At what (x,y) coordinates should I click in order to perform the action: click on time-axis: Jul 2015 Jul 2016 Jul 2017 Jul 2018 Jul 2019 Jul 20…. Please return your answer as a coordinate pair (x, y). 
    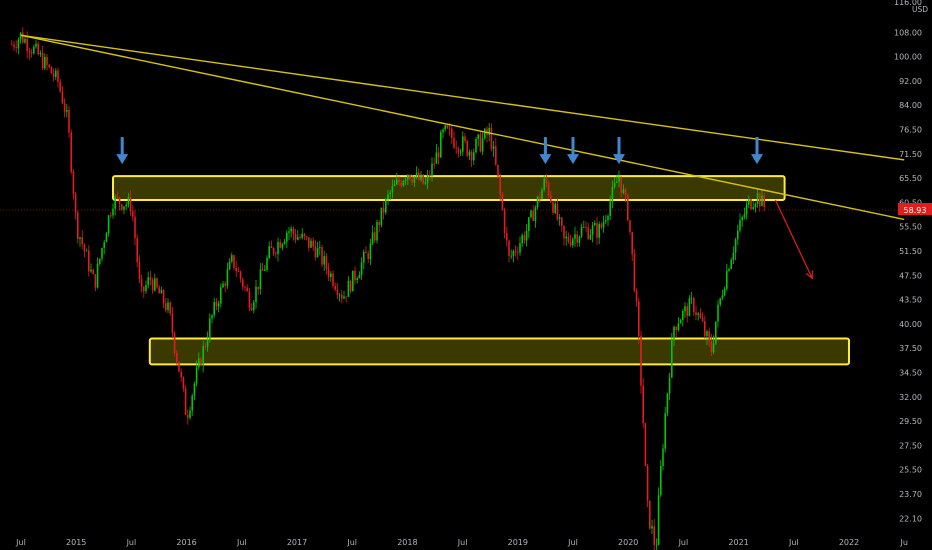
    Looking at the image, I should click on (461, 542).